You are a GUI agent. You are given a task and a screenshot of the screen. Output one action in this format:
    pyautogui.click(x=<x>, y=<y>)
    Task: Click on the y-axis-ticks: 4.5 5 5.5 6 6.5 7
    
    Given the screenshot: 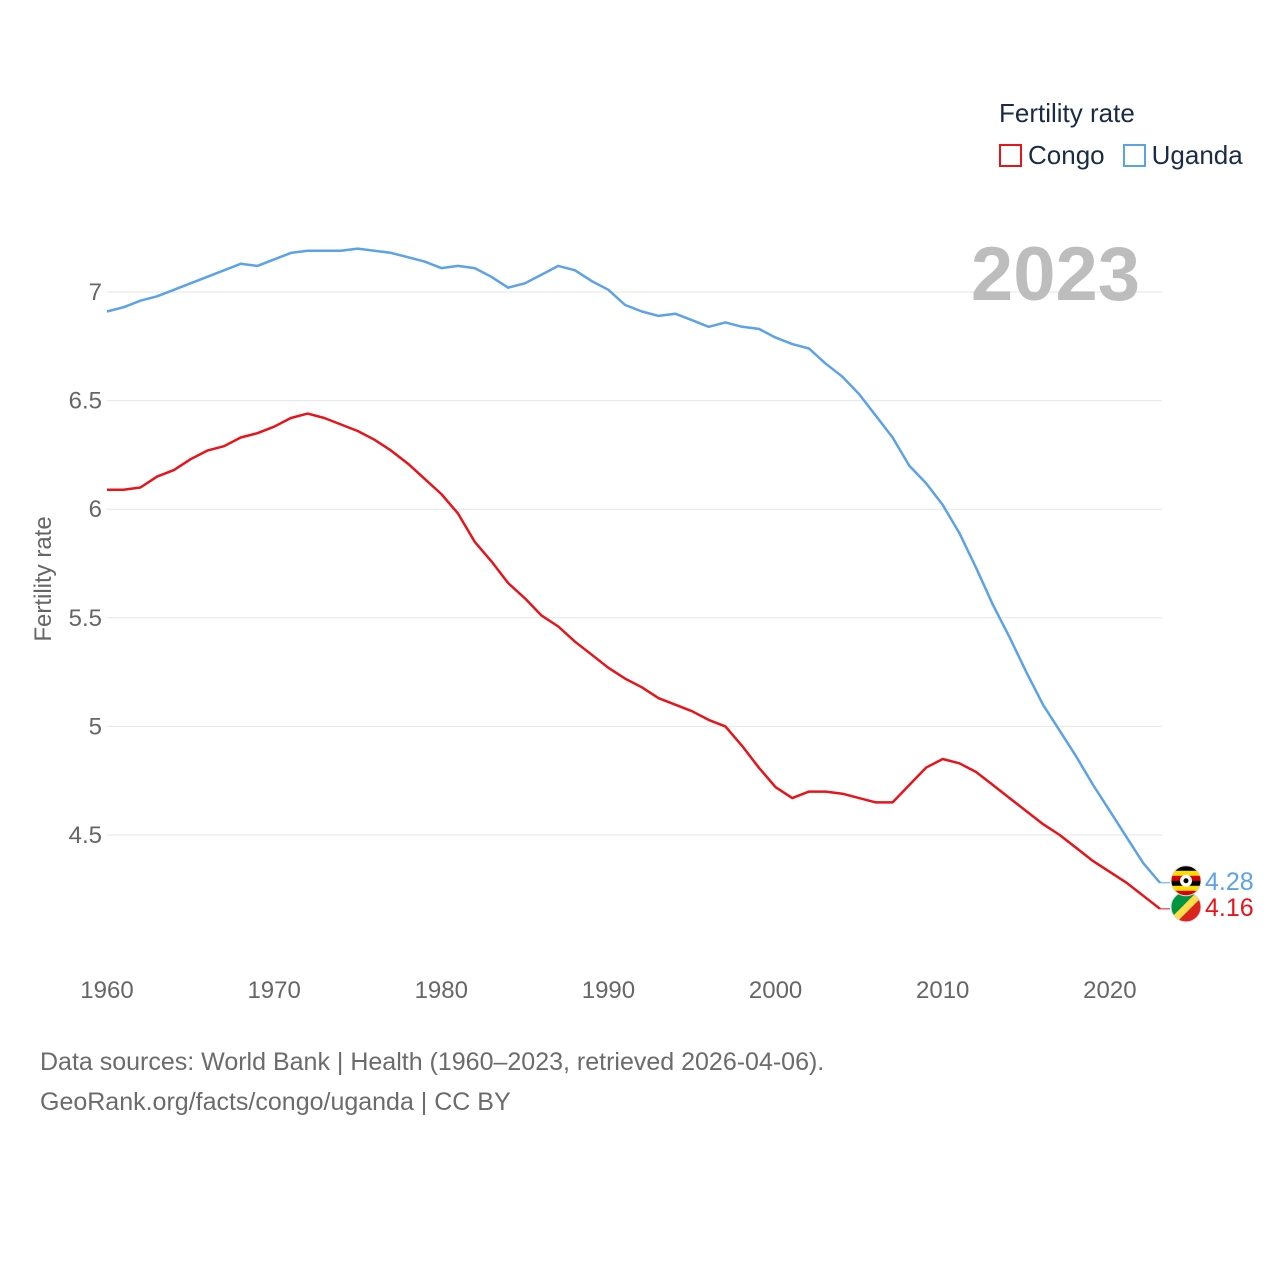 What is the action you would take?
    pyautogui.click(x=85, y=564)
    